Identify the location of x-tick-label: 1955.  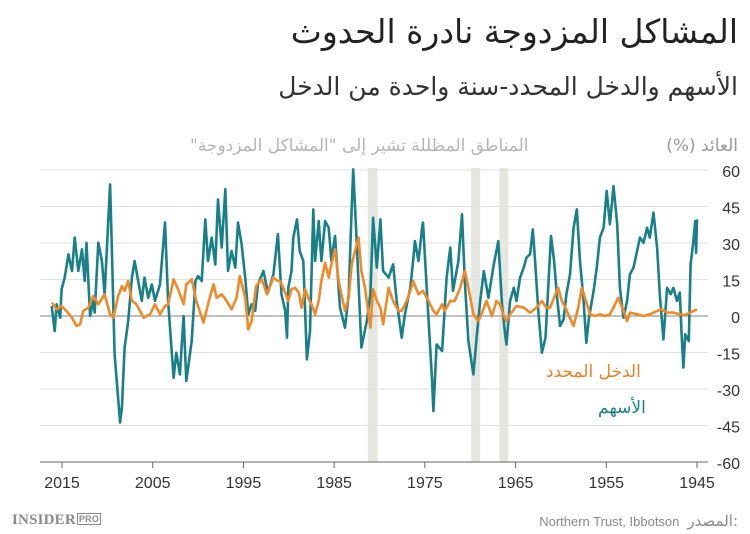
(606, 483).